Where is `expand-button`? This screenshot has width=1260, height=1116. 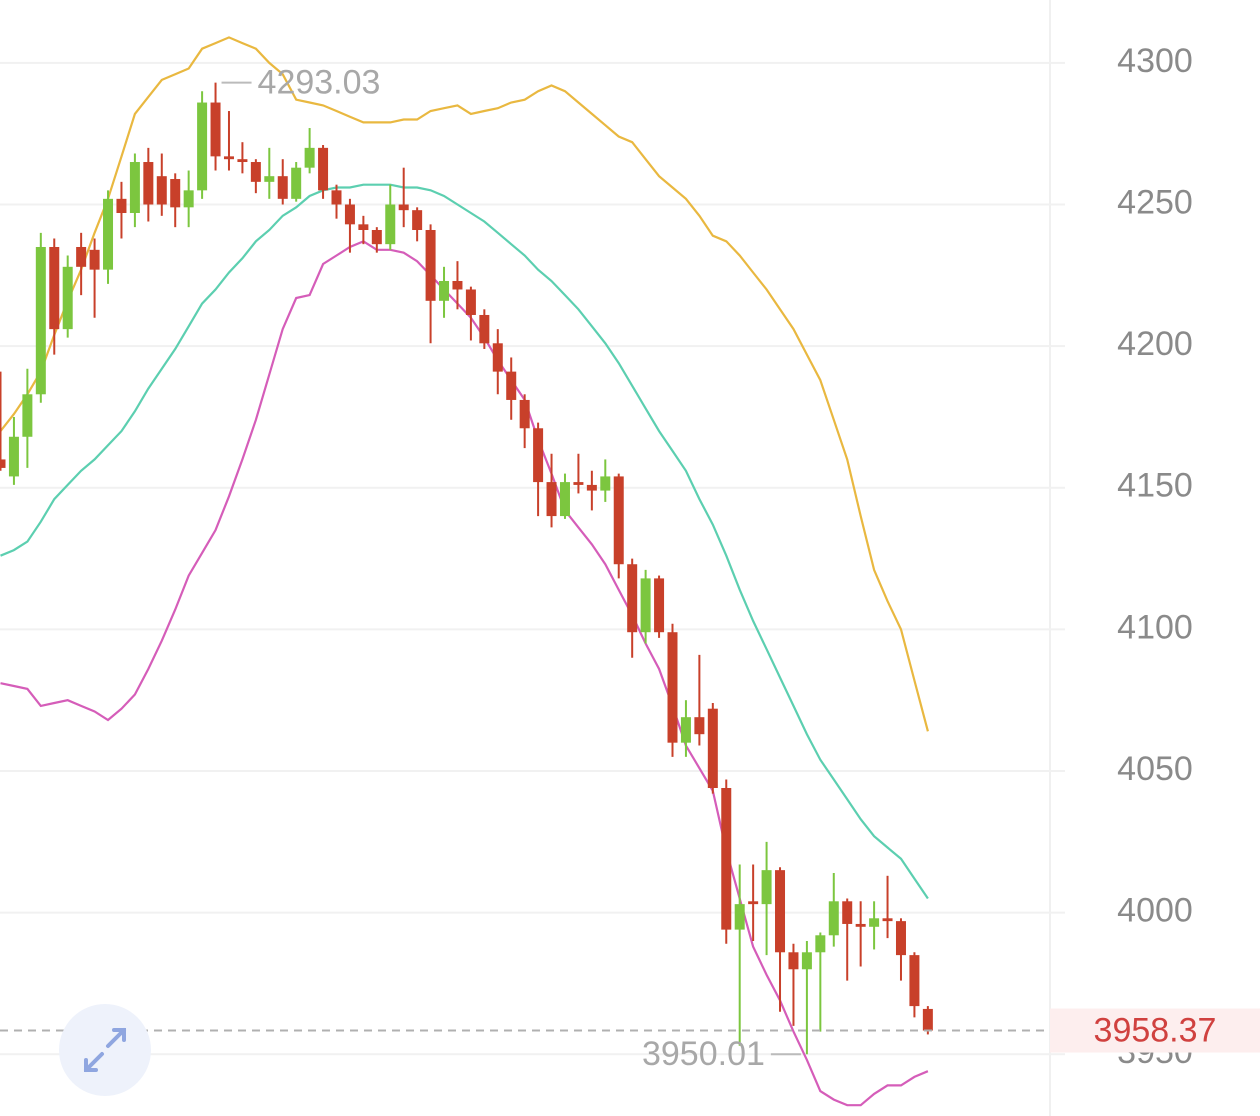 expand-button is located at coordinates (105, 1050).